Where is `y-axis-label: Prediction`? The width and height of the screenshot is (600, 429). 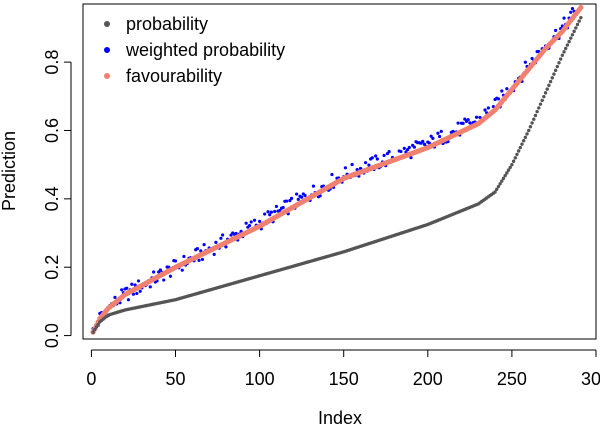 y-axis-label: Prediction is located at coordinates (9, 171).